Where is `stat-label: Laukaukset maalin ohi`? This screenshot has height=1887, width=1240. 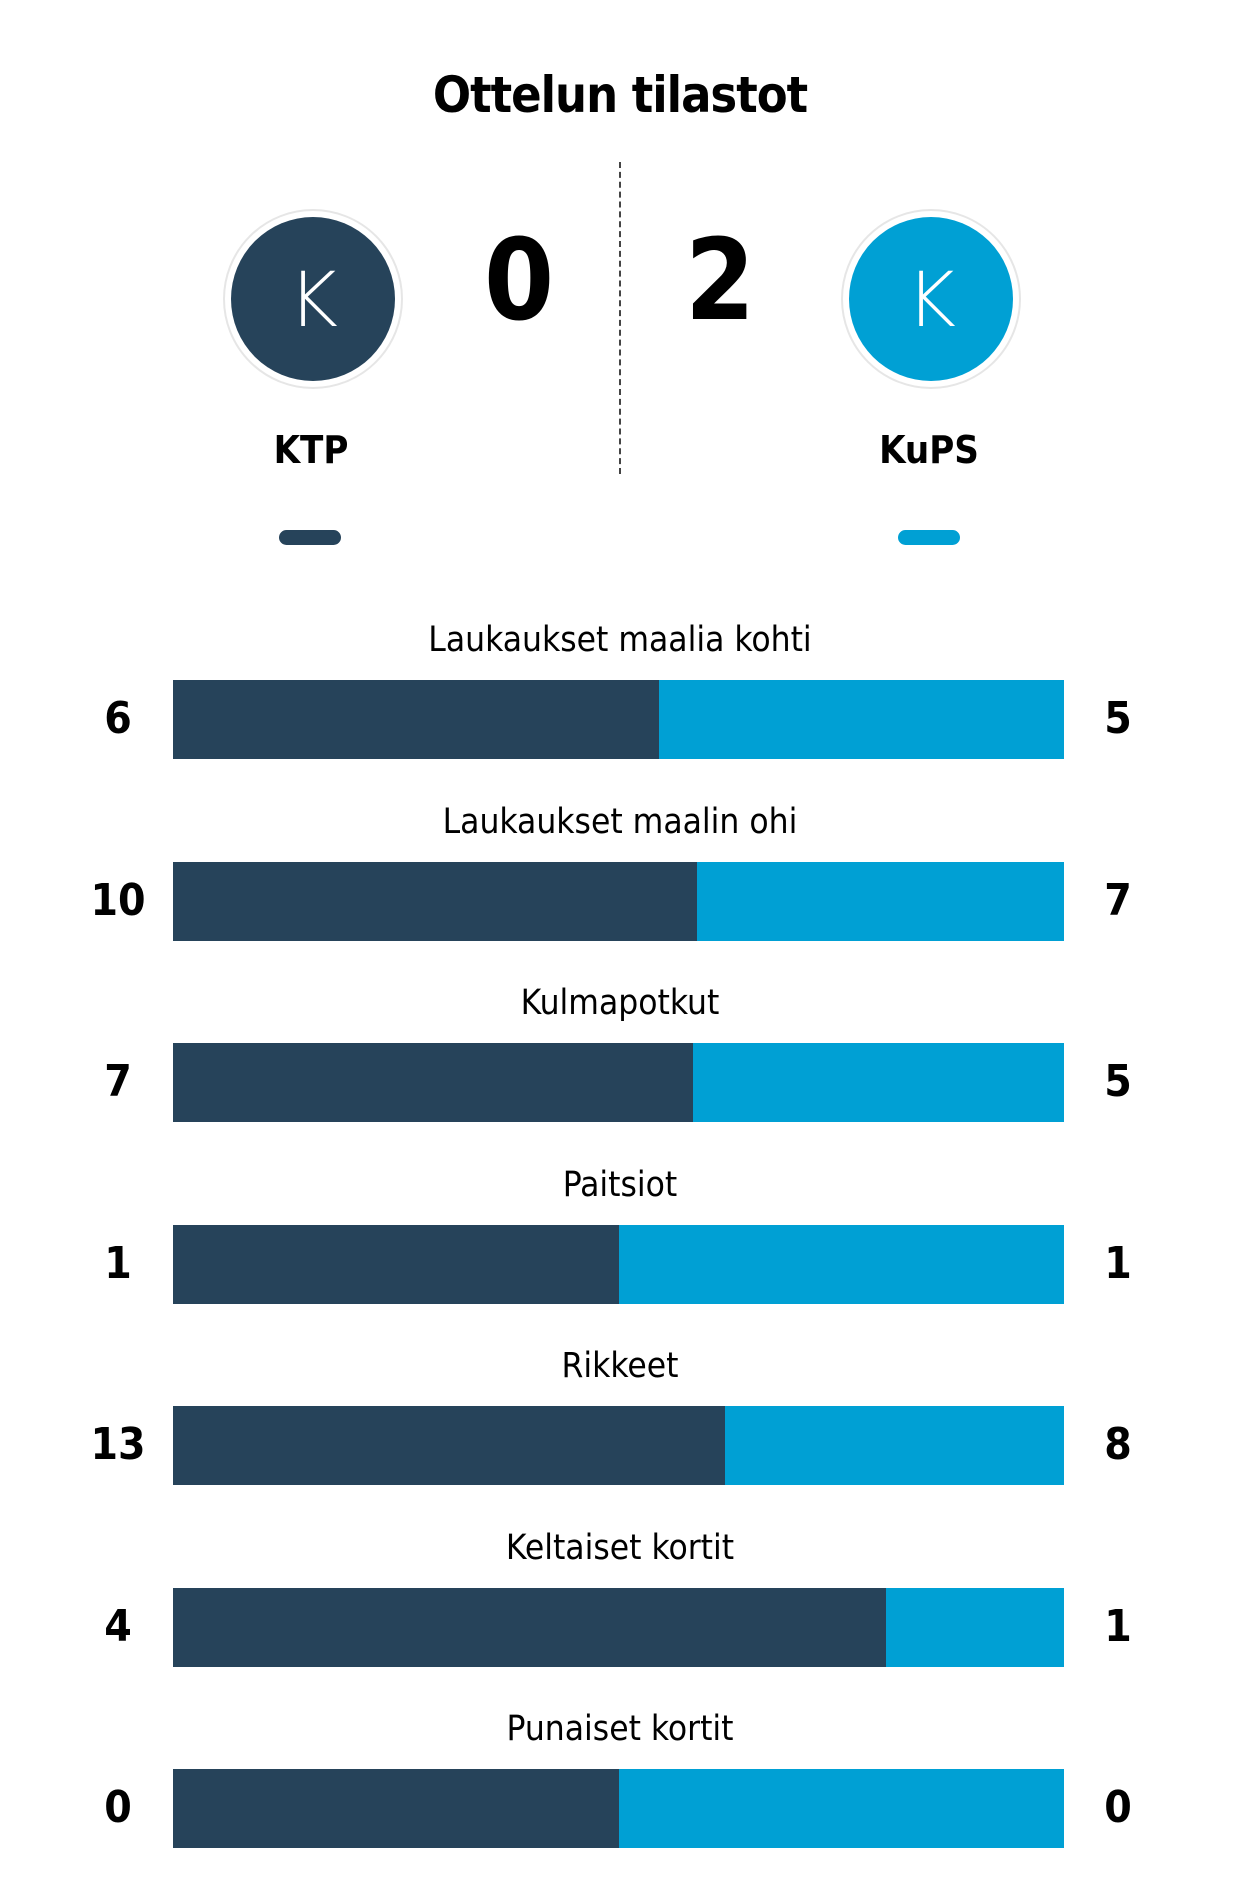
stat-label: Laukaukset maalin ohi is located at coordinates (620, 821).